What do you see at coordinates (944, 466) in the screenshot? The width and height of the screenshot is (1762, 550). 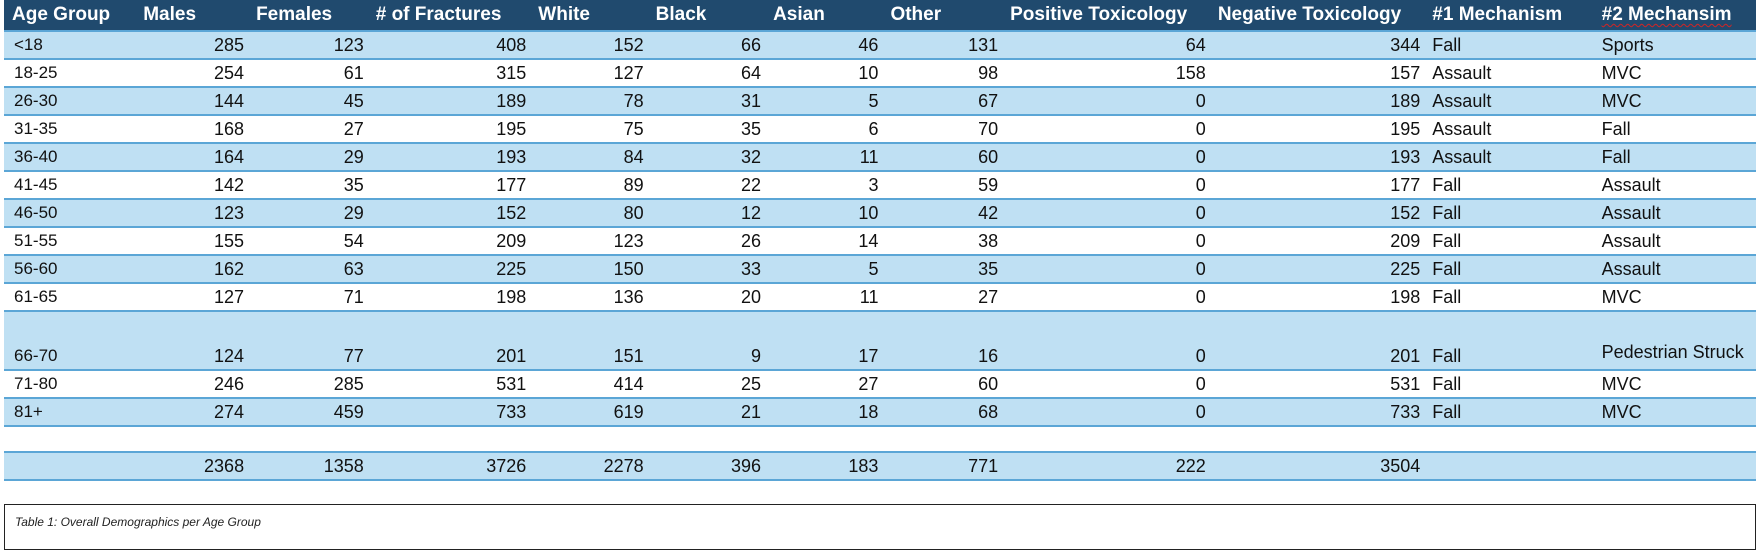 I see `total-other: 771` at bounding box center [944, 466].